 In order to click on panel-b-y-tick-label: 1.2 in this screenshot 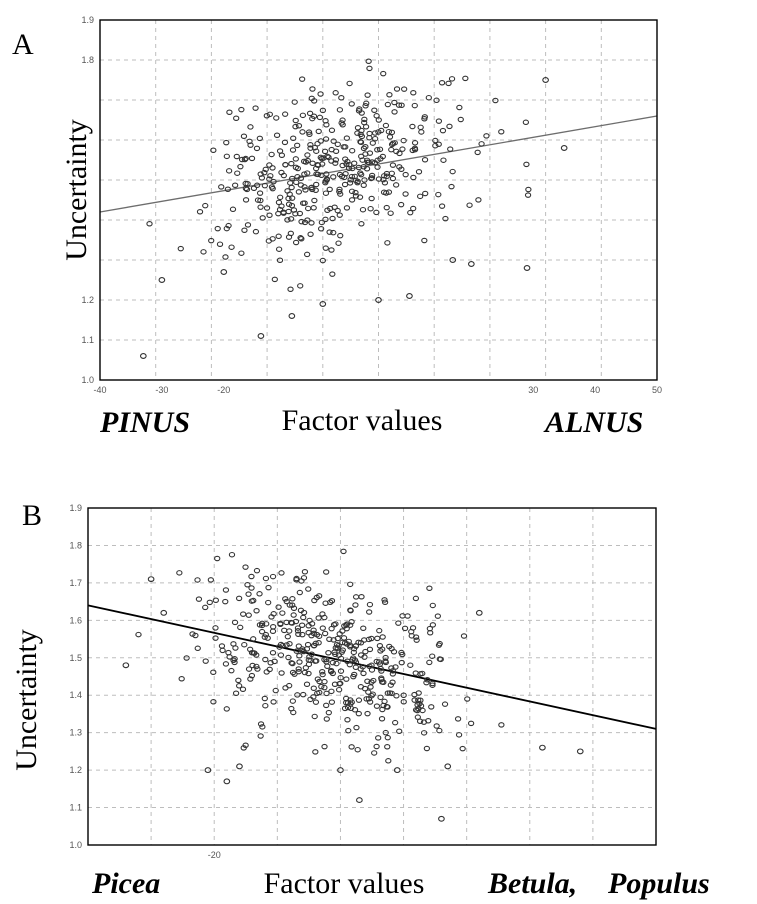, I will do `click(75, 770)`.